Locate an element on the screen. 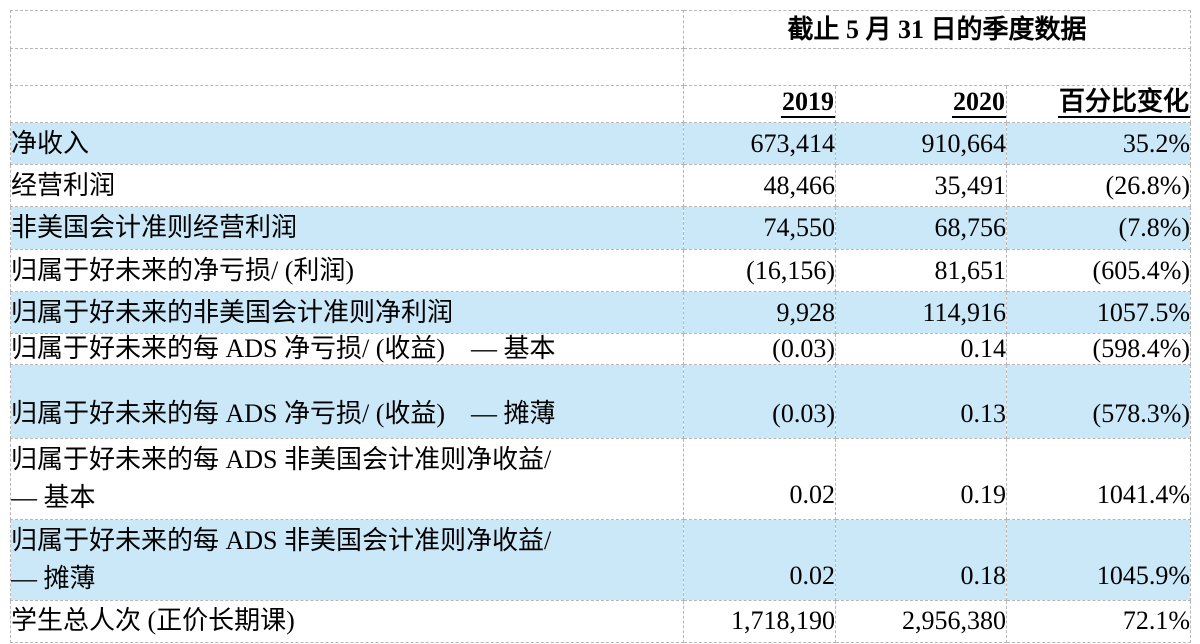 The width and height of the screenshot is (1200, 644). row-label: 经营利润 is located at coordinates (347, 185).